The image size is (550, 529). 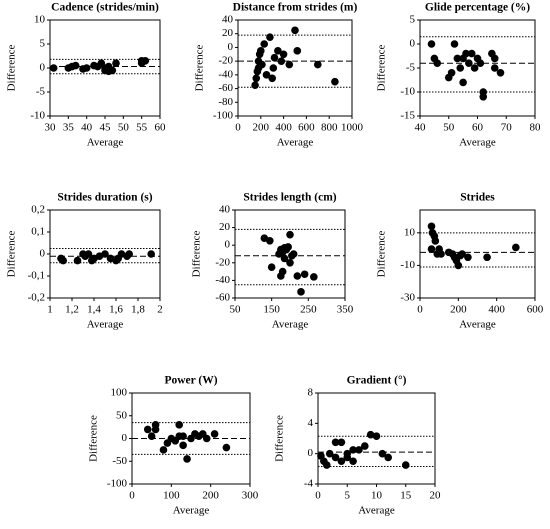 What do you see at coordinates (352, 128) in the screenshot?
I see `x-tick-label: 1000` at bounding box center [352, 128].